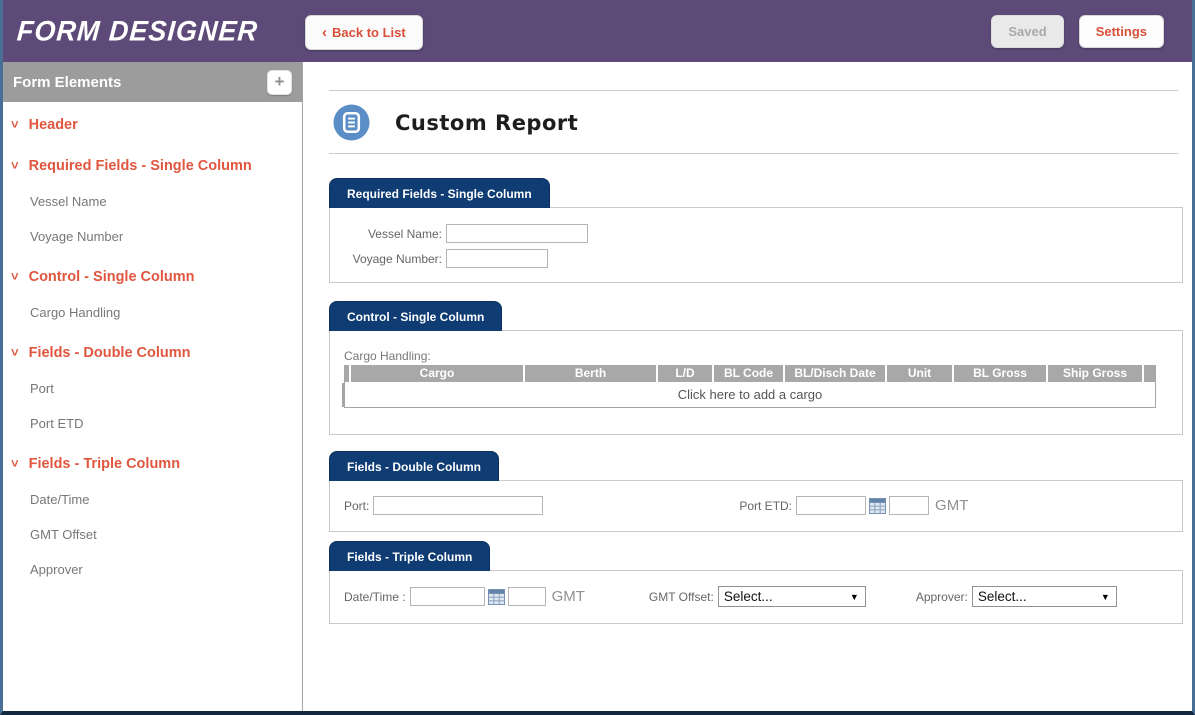 The height and width of the screenshot is (715, 1195). I want to click on sidebar-item-date-time: Date/Time, so click(60, 499).